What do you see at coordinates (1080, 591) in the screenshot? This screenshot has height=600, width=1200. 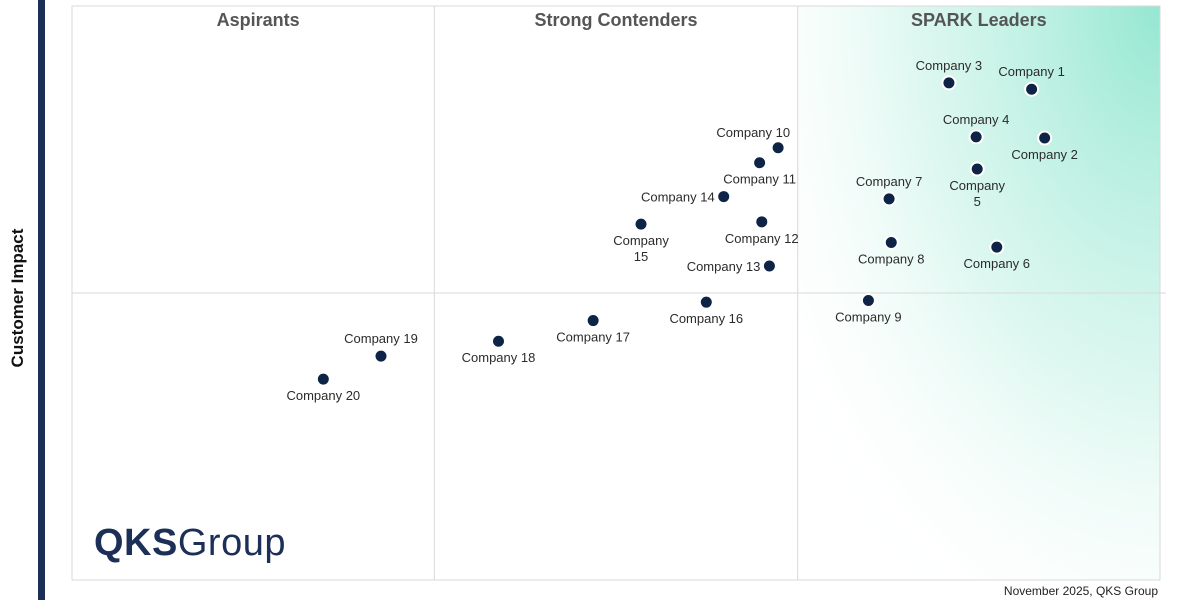 I see `footer-credit: November 2025, QKS Group` at bounding box center [1080, 591].